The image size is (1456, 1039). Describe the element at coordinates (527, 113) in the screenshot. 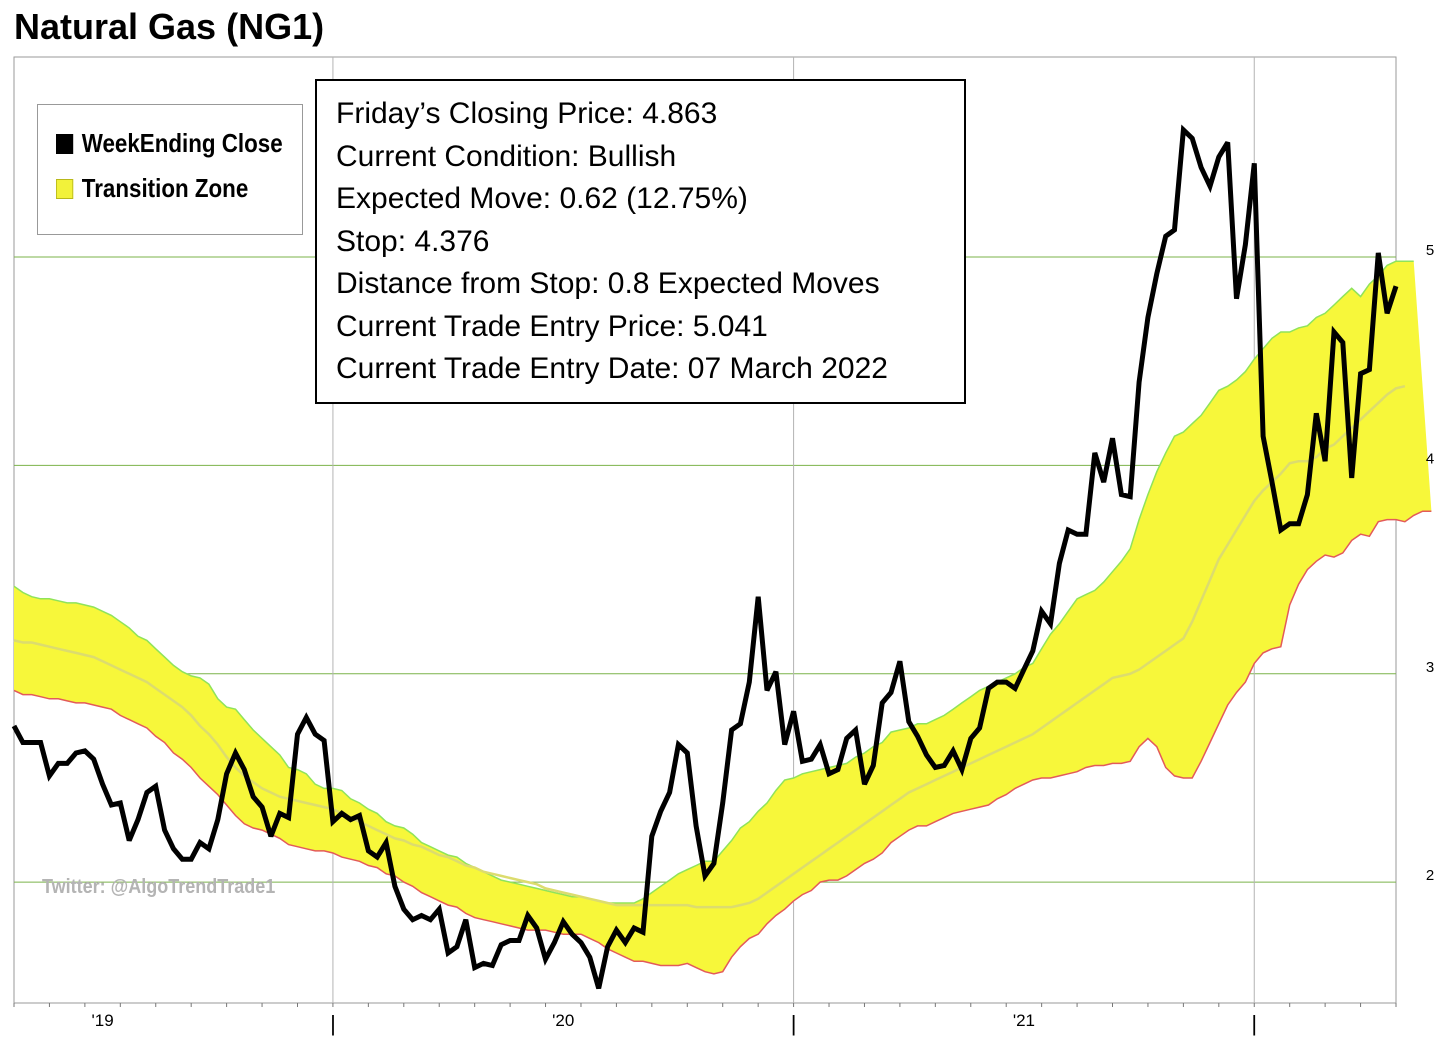

I see `closing-price-text: Friday’s Closing Price: 4.863` at that location.